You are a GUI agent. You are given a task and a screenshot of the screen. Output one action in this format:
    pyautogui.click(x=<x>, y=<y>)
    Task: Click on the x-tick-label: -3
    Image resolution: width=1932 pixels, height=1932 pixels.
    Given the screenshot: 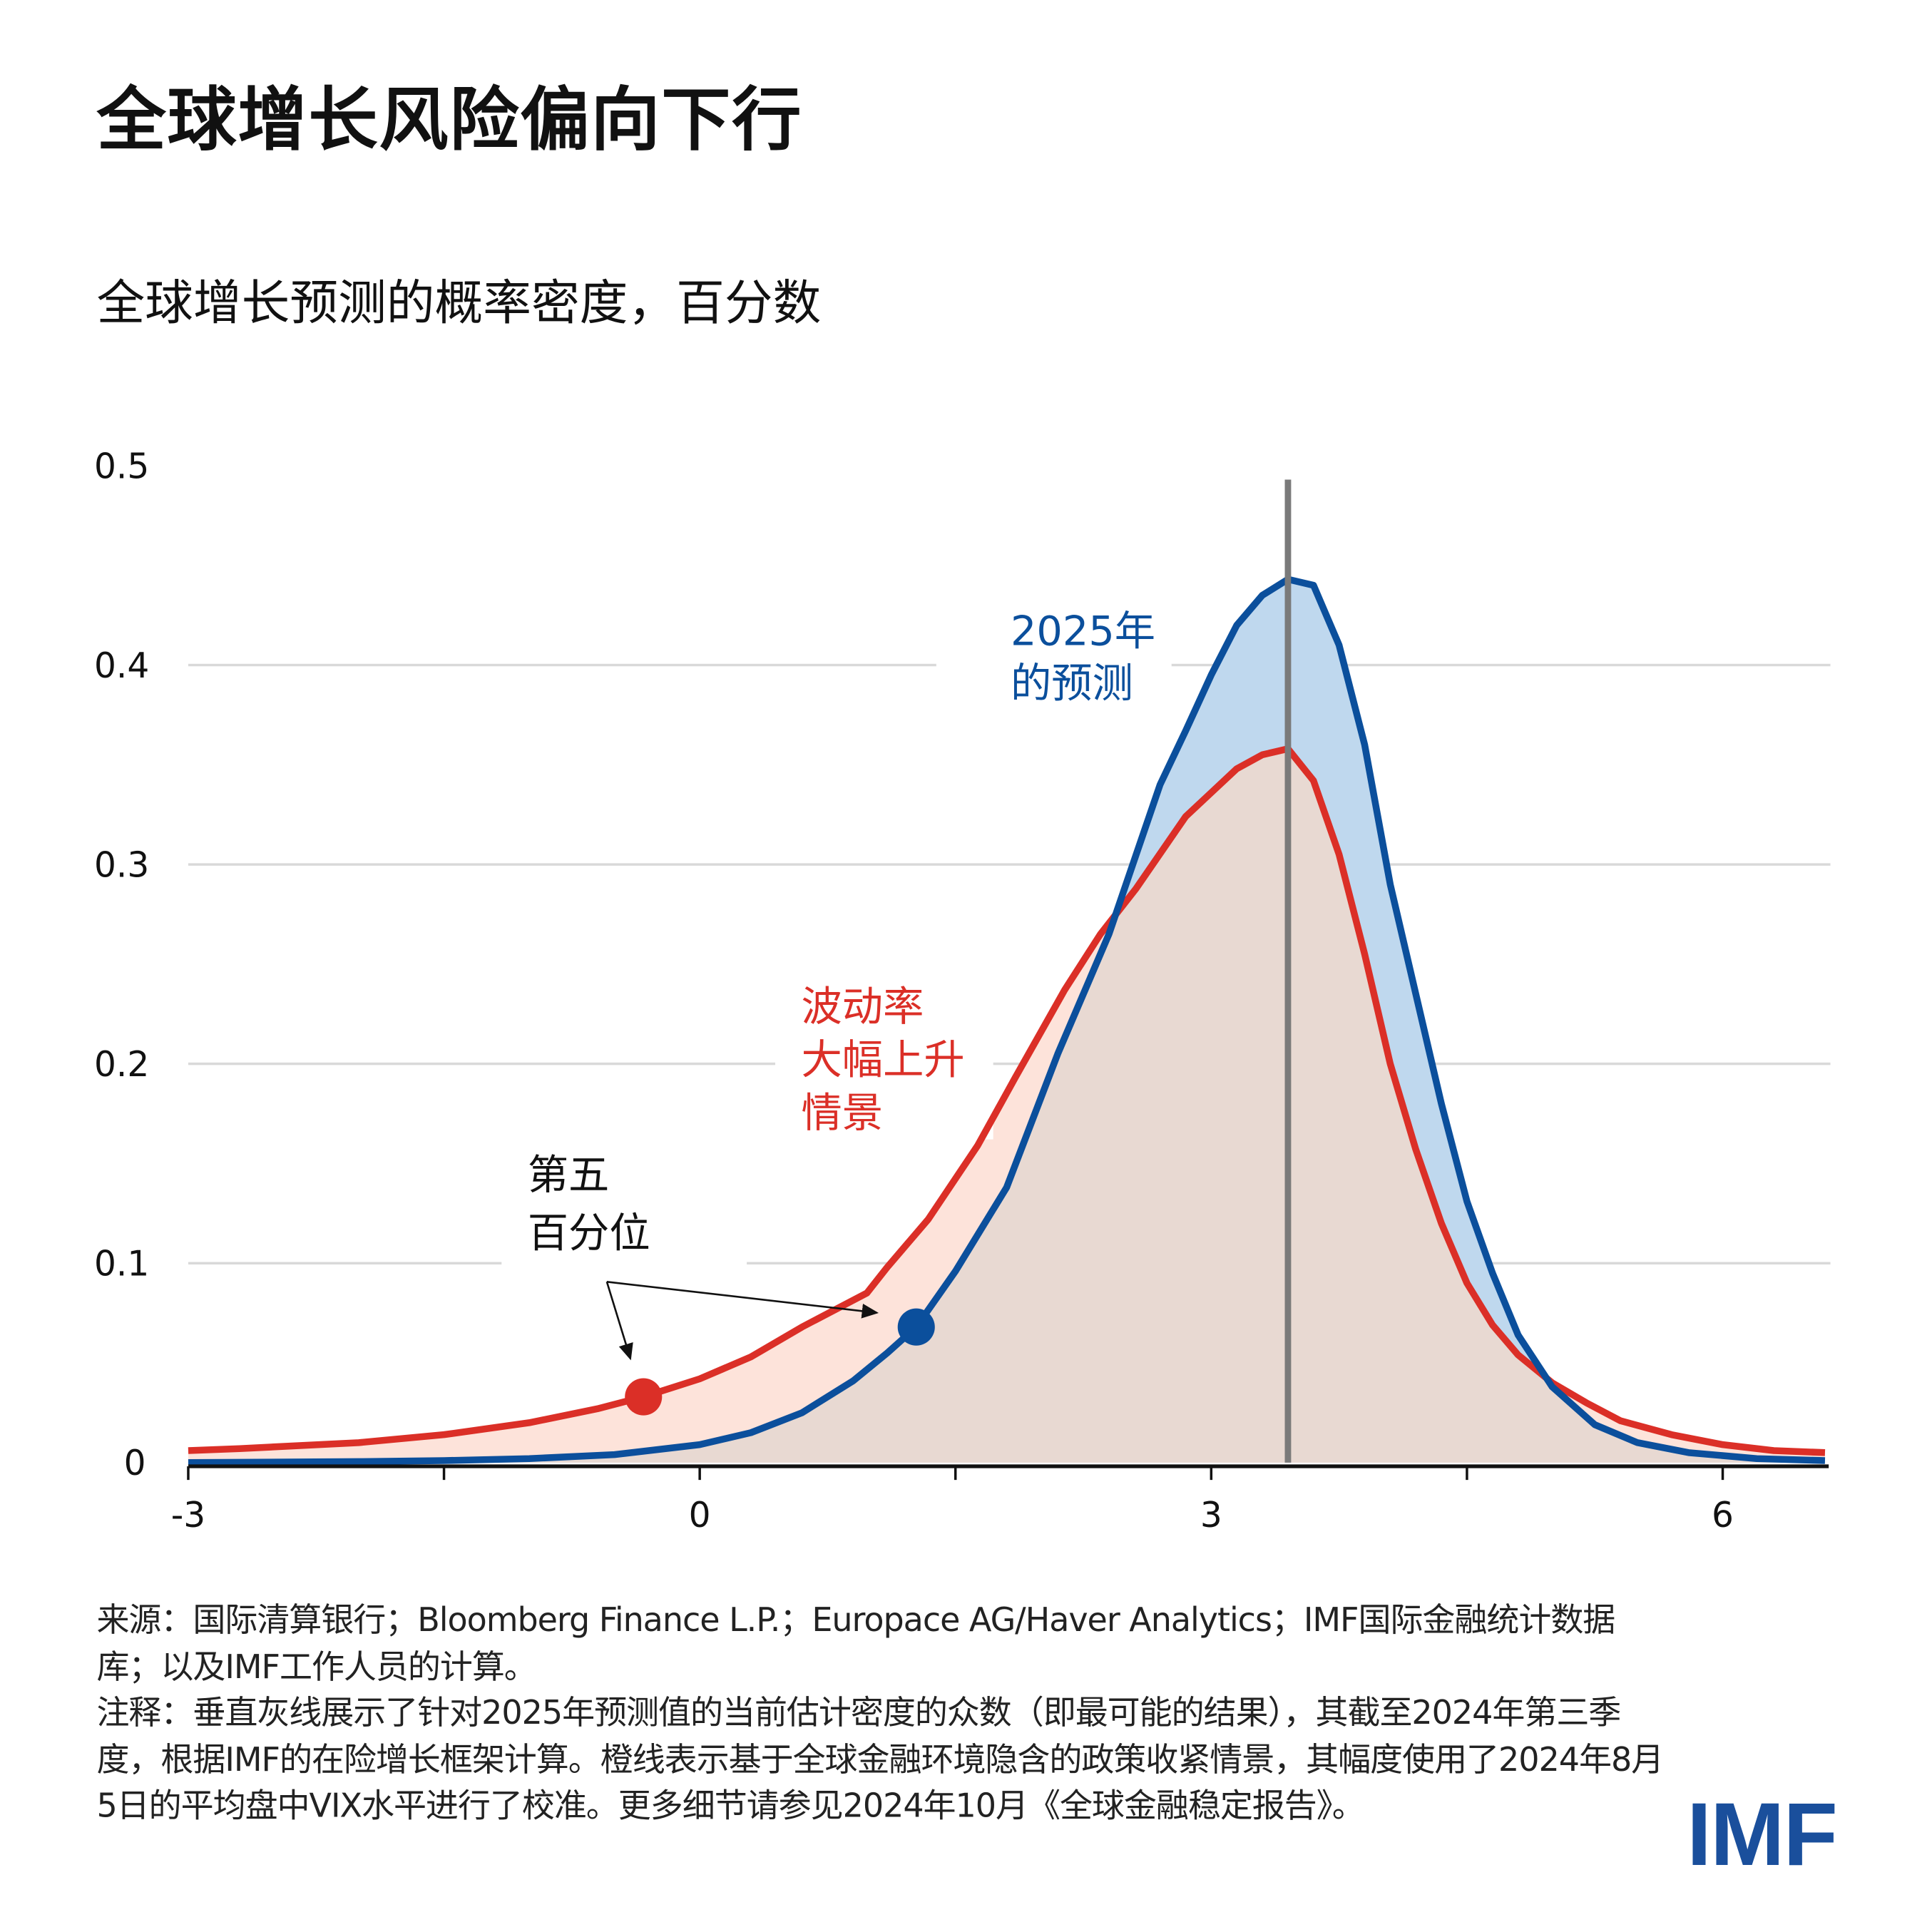 What is the action you would take?
    pyautogui.click(x=188, y=1516)
    